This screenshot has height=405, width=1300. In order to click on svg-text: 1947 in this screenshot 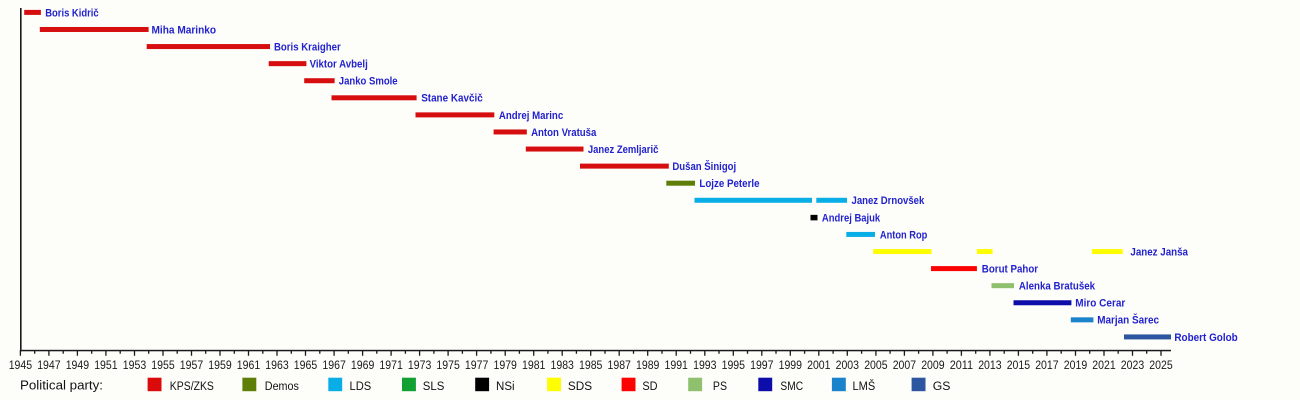, I will do `click(48, 365)`.